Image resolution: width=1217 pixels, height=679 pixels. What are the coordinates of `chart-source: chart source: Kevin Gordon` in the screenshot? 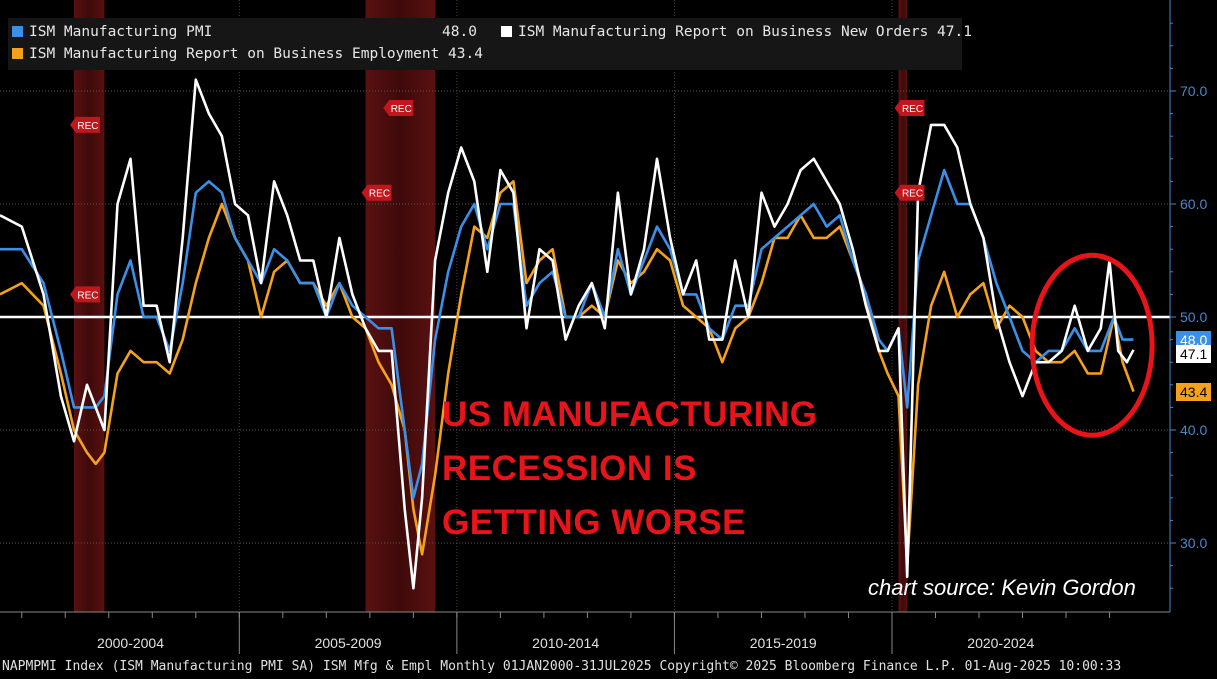 It's located at (1002, 587).